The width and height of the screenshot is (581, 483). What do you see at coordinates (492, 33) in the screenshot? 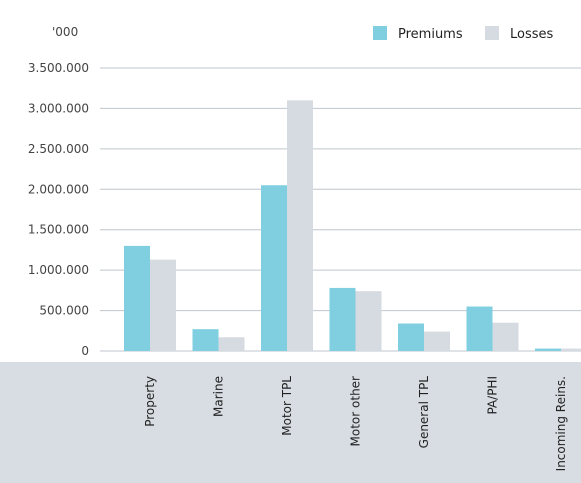
I see `legend-swatch-losses` at bounding box center [492, 33].